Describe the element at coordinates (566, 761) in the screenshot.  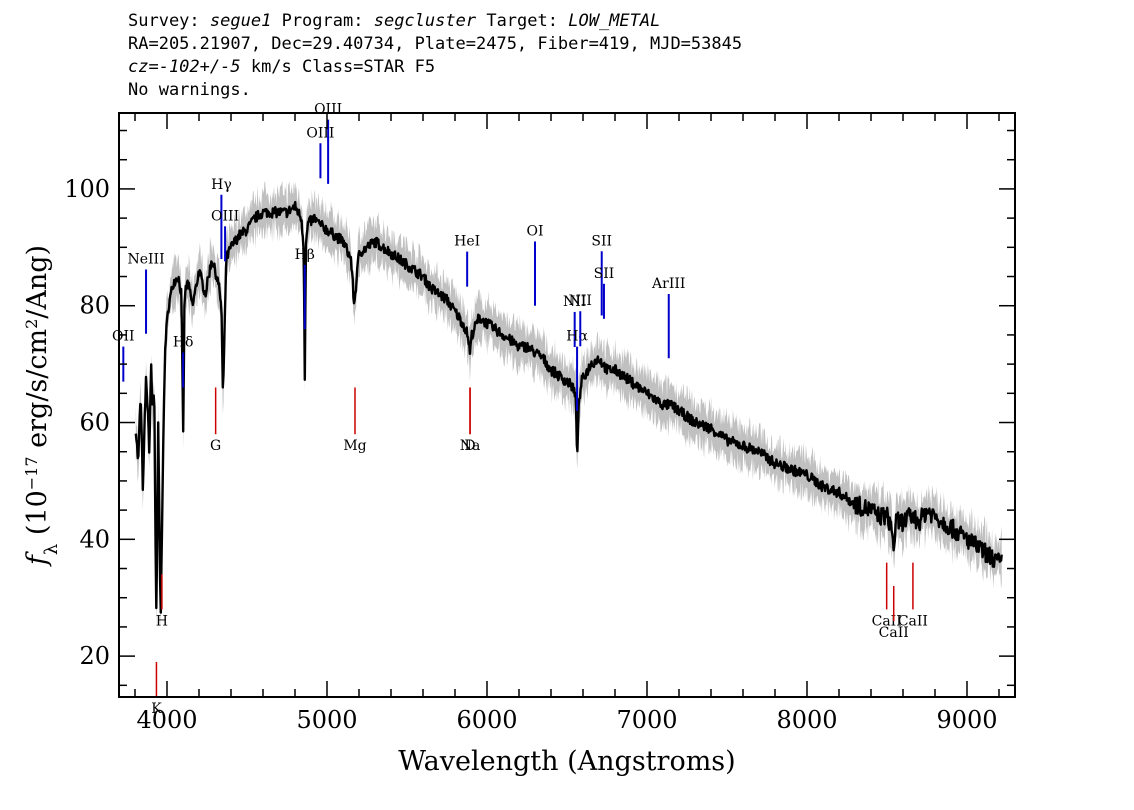
I see `x-axis-title: Wavelength (Angstroms)` at that location.